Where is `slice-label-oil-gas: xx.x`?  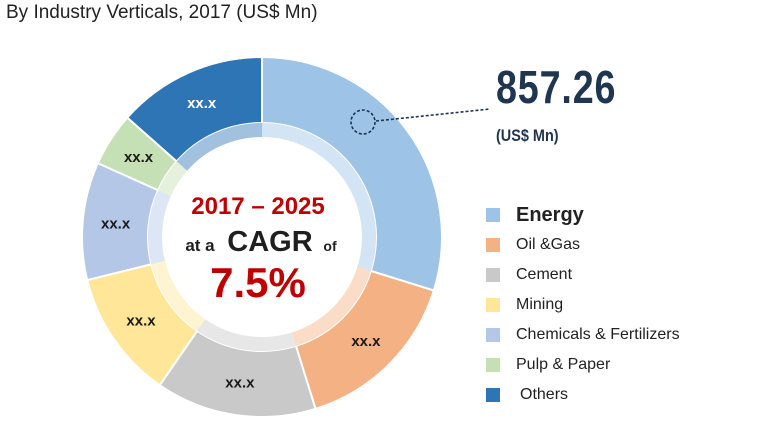 slice-label-oil-gas: xx.x is located at coordinates (366, 341).